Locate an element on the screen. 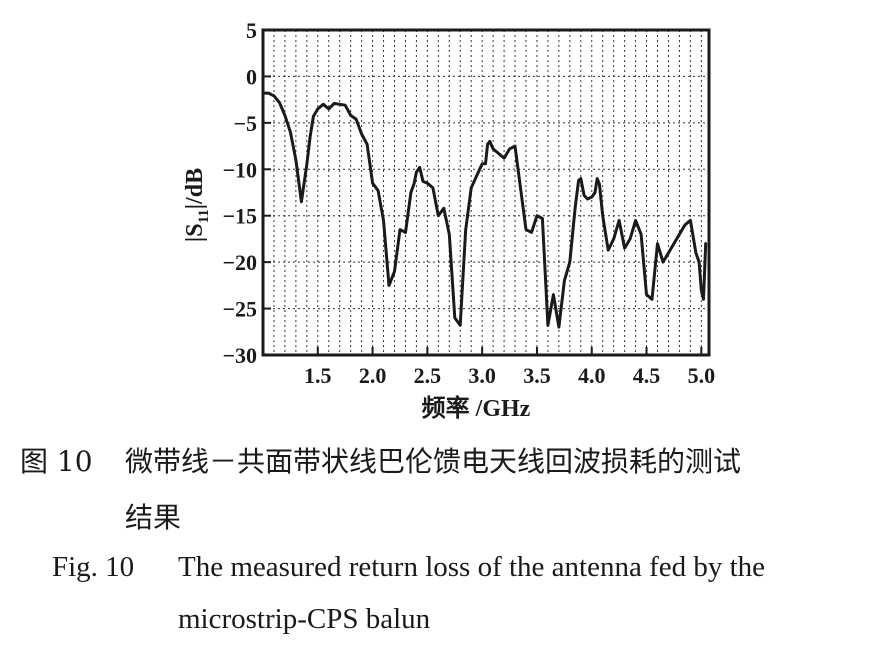 Image resolution: width=896 pixels, height=653 pixels. x-tick-label: 3.0 is located at coordinates (482, 375).